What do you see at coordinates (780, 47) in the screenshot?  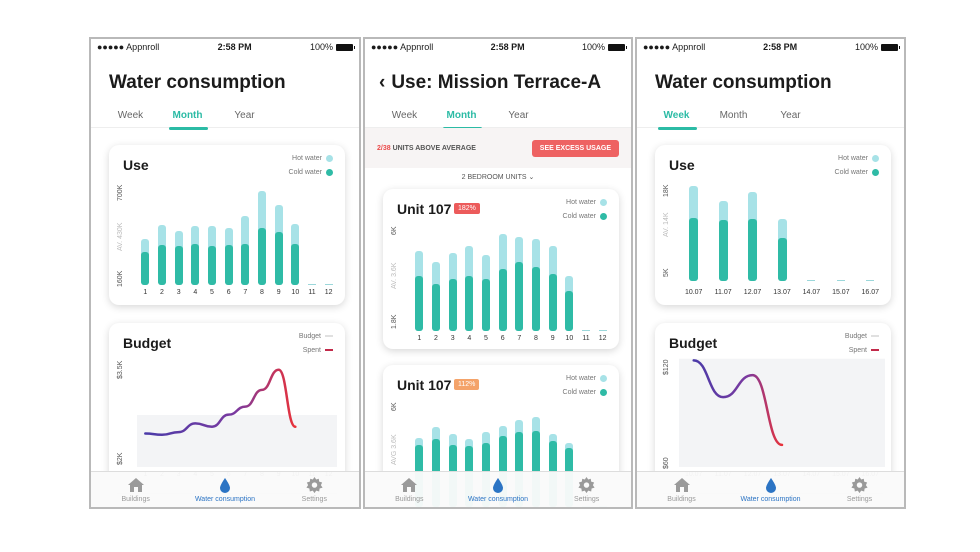 I see `clock: 2:58 PM` at bounding box center [780, 47].